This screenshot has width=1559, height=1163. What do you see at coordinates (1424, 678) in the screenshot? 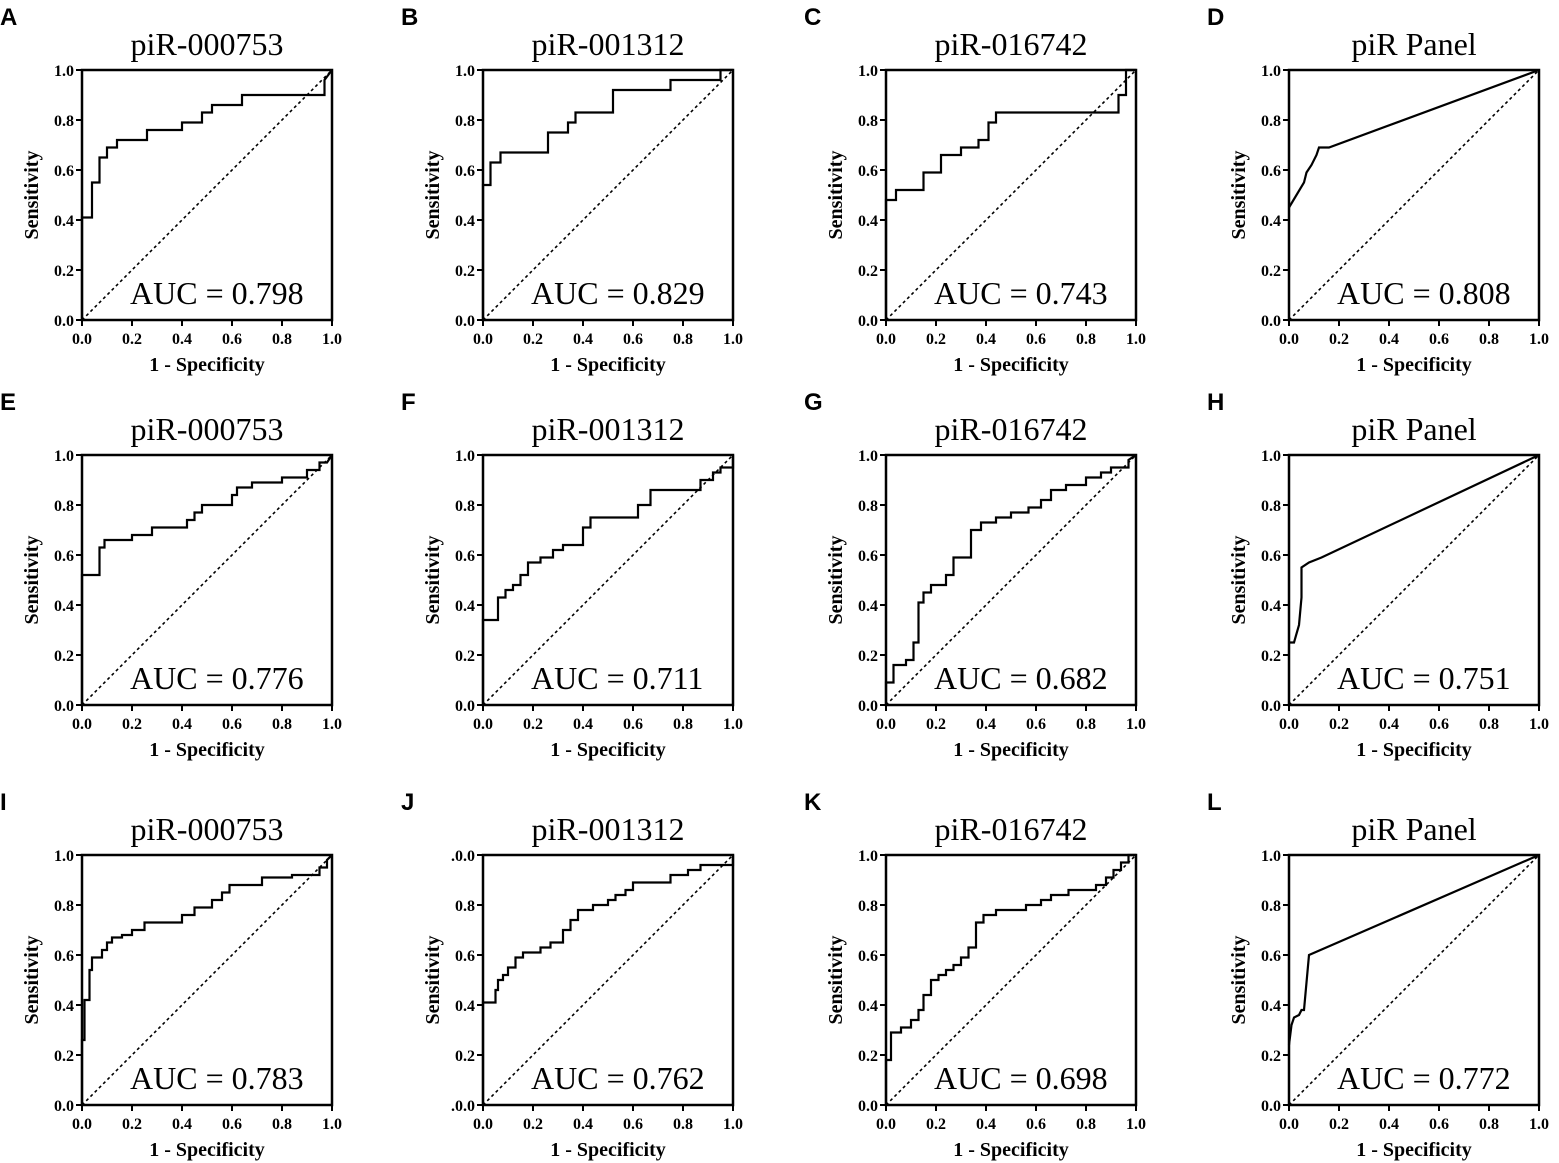
I see `auc-annotation: AUC = 0.751` at bounding box center [1424, 678].